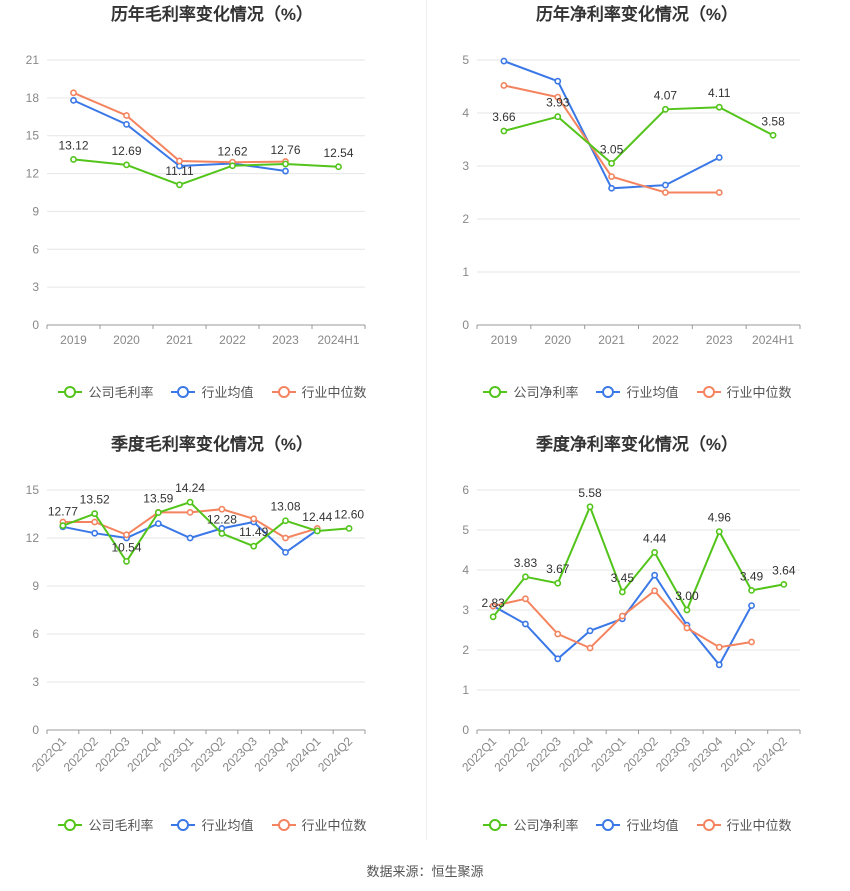  What do you see at coordinates (33, 136) in the screenshot?
I see `y-tick-label: 15` at bounding box center [33, 136].